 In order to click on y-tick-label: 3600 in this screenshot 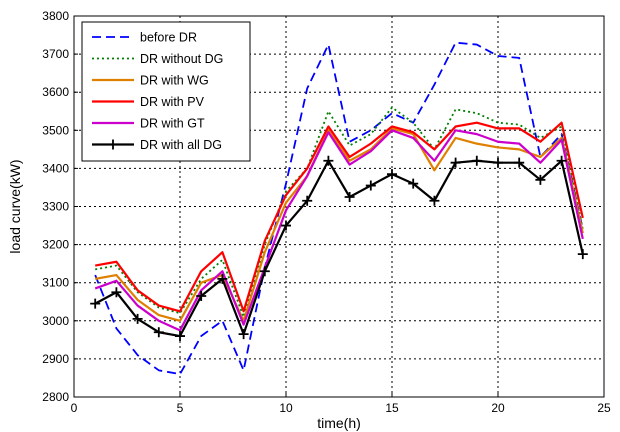, I will do `click(55, 92)`.